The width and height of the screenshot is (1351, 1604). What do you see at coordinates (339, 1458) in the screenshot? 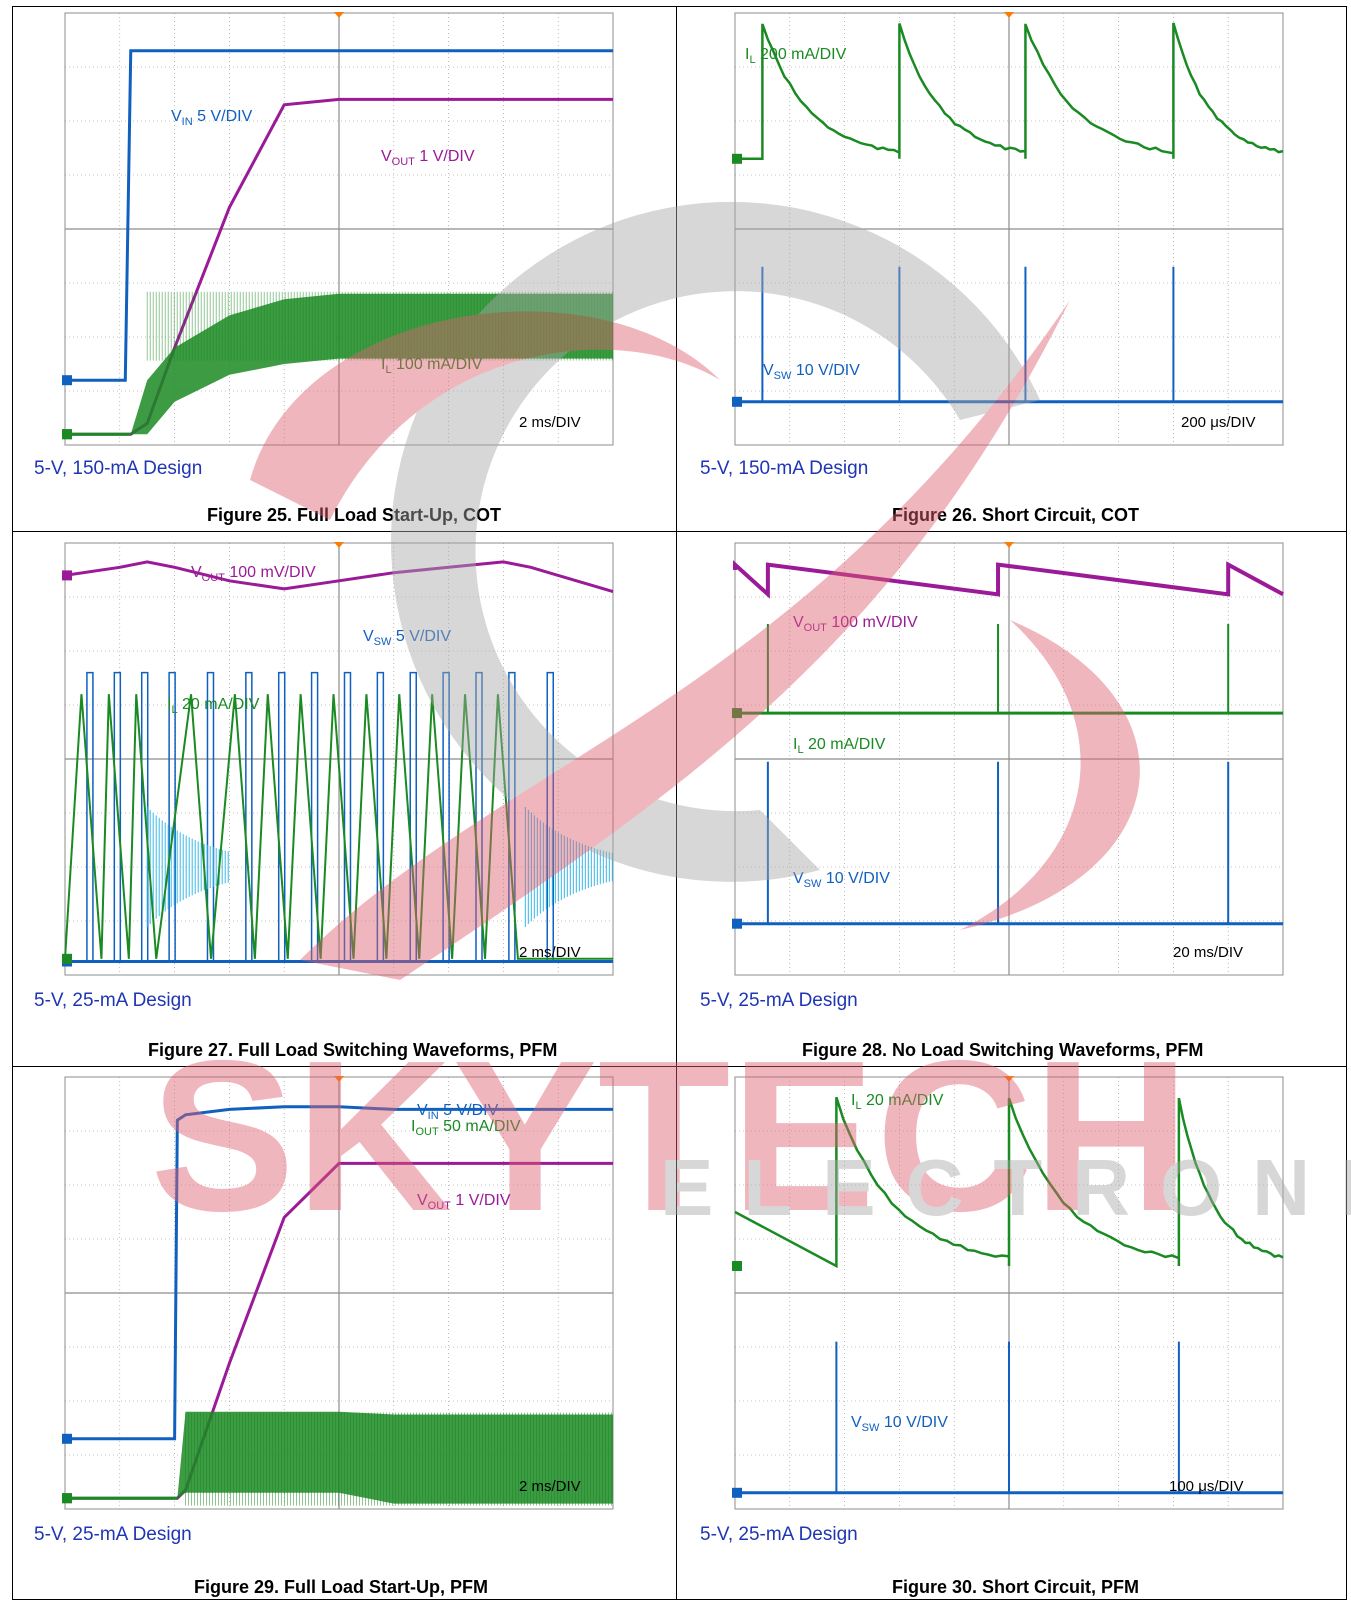
I see `series-iout-trace` at bounding box center [339, 1458].